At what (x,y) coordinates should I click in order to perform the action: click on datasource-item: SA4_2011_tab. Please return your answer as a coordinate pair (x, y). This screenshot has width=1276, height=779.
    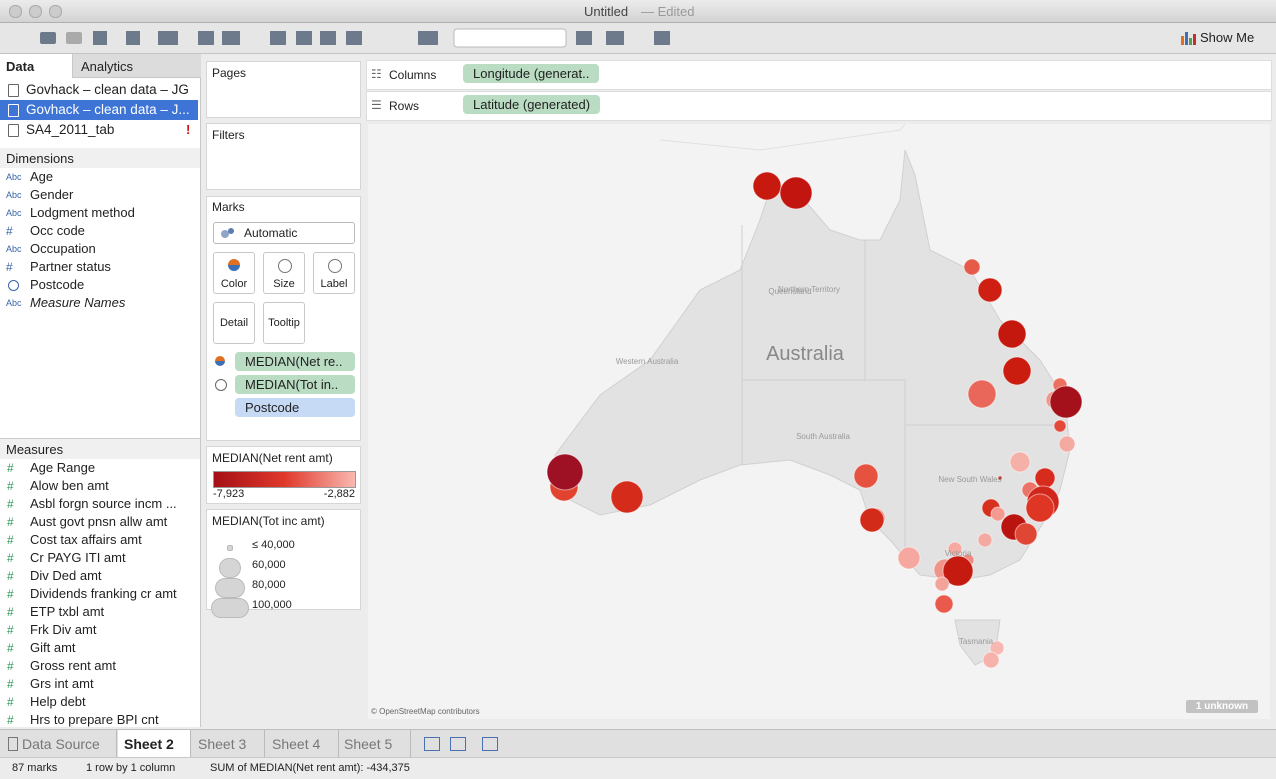
    Looking at the image, I should click on (99, 130).